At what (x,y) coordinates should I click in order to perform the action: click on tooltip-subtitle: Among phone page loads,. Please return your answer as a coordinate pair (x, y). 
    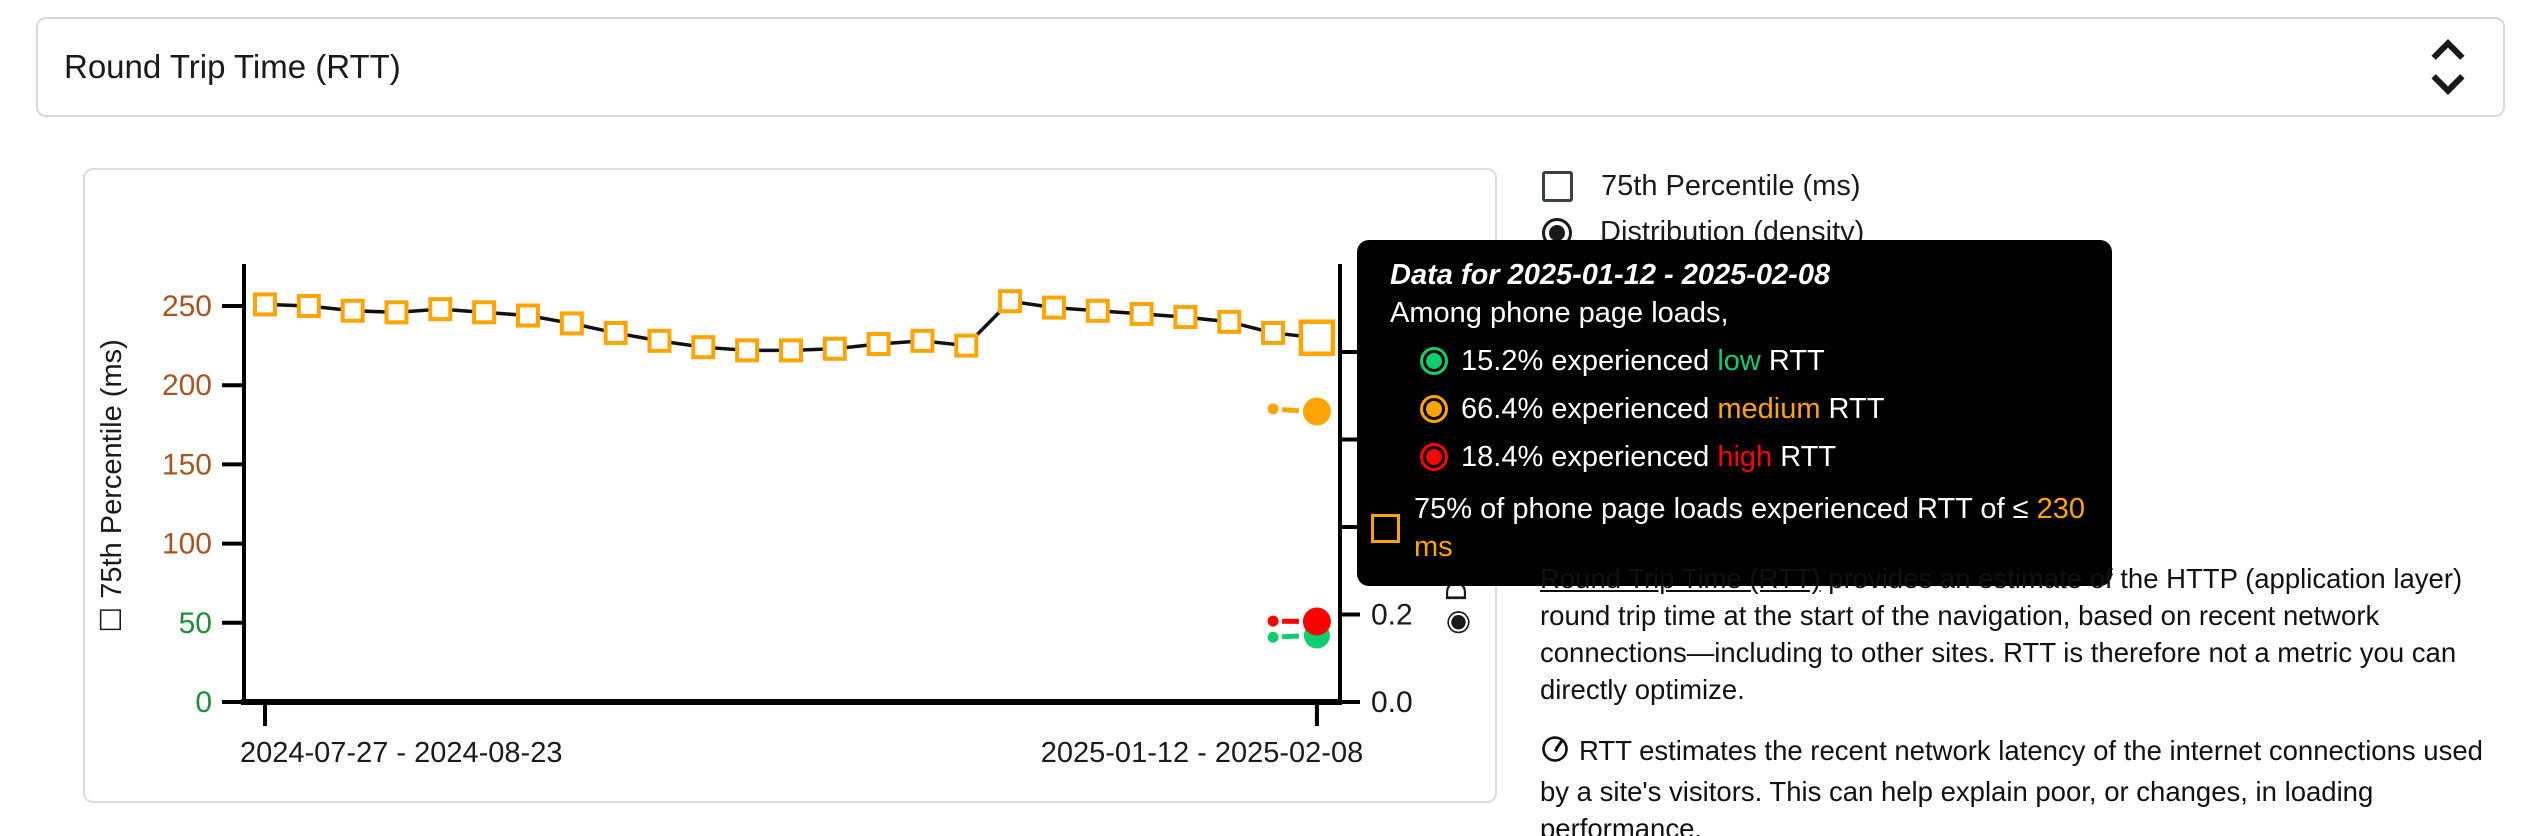
    Looking at the image, I should click on (1559, 313).